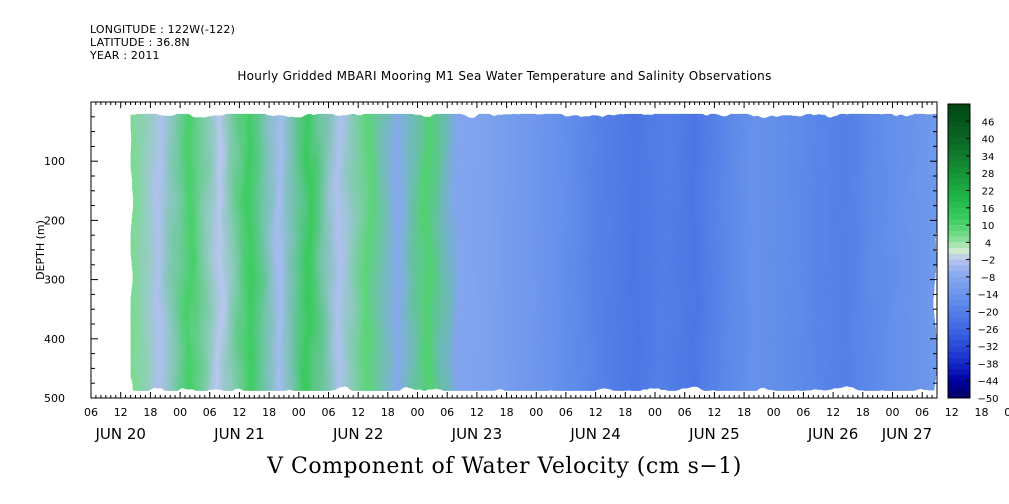 This screenshot has width=1009, height=504. Describe the element at coordinates (988, 174) in the screenshot. I see `colorbar-label: 28` at that location.